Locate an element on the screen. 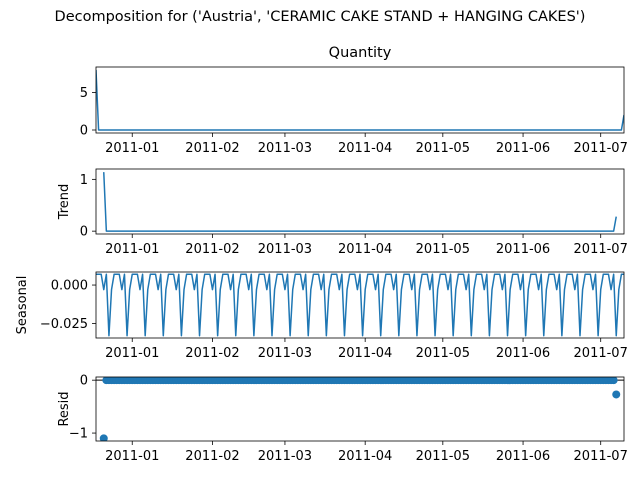  x-tick-label-seasonal: 2011-03 is located at coordinates (285, 353).